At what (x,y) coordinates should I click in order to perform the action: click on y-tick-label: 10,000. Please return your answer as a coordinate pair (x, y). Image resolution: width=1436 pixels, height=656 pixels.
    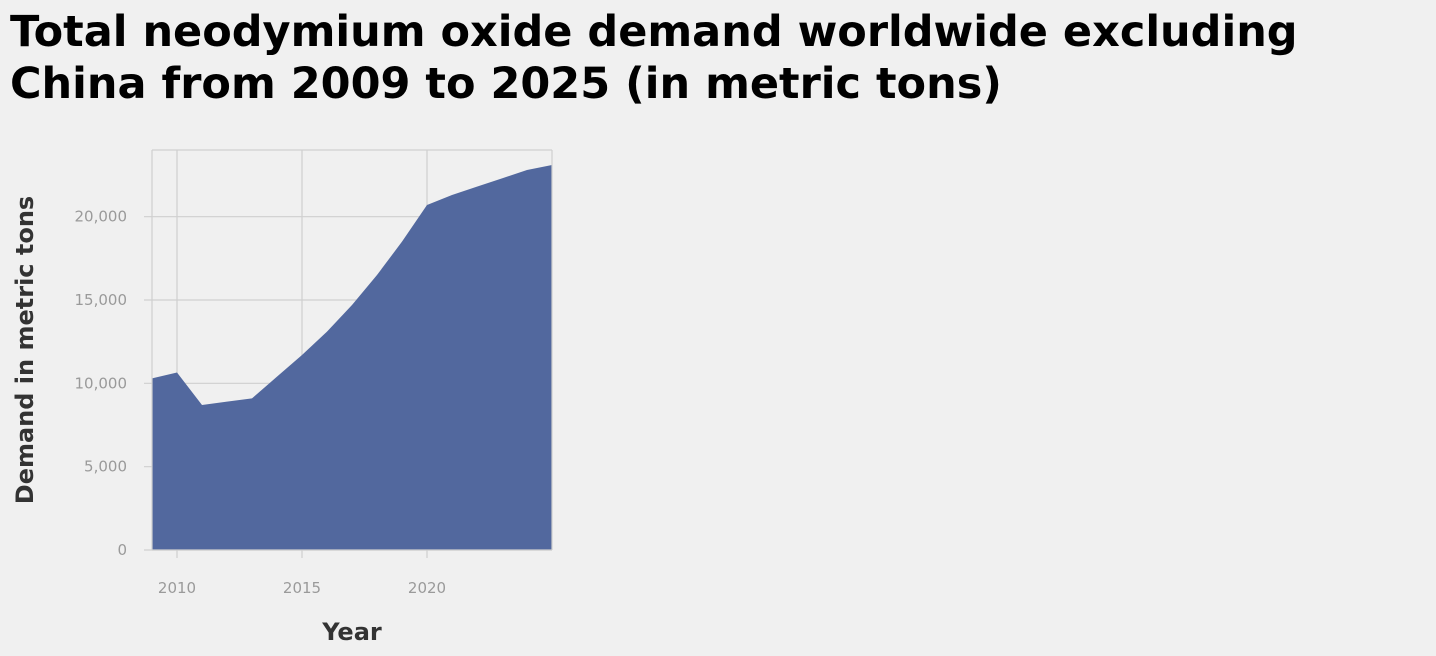
    Looking at the image, I should click on (101, 383).